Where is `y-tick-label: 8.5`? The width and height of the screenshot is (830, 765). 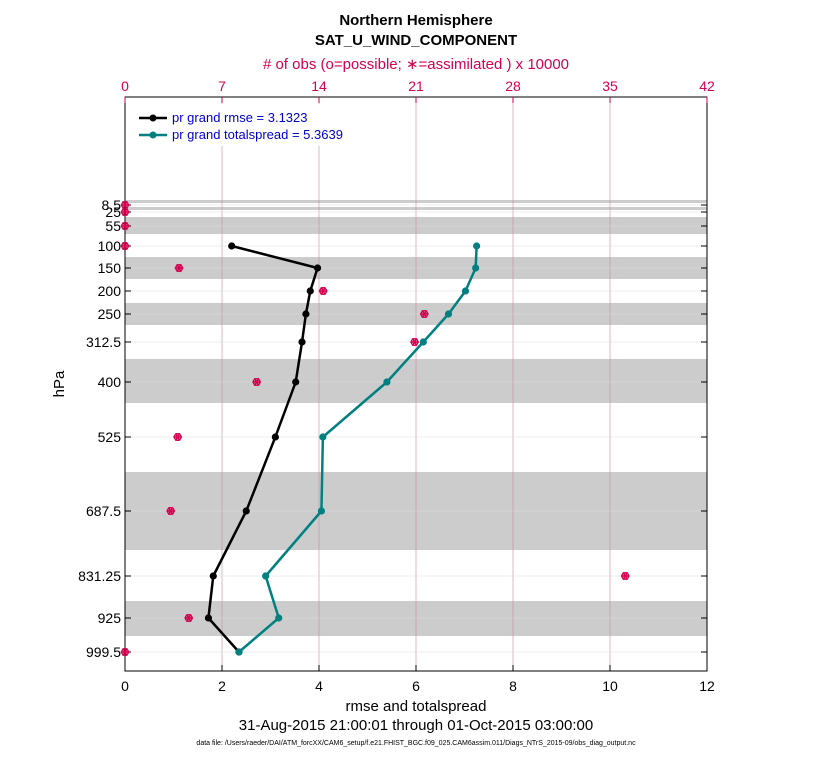
y-tick-label: 8.5 is located at coordinates (112, 205).